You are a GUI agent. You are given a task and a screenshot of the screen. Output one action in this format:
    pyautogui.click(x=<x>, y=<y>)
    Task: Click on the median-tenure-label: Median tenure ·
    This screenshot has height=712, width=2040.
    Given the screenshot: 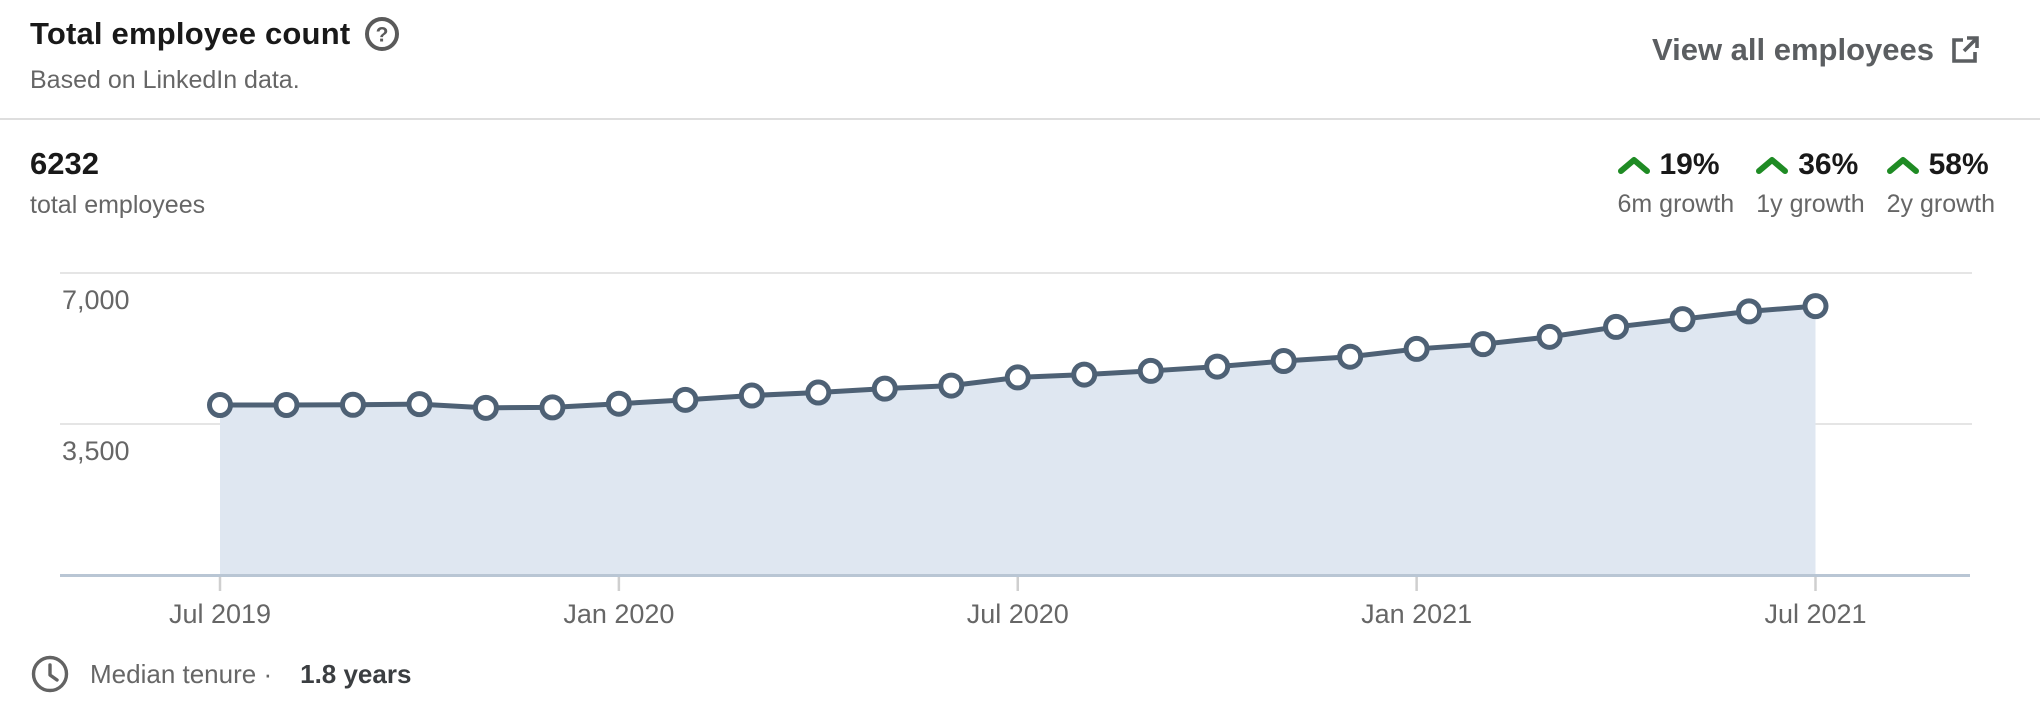 What is the action you would take?
    pyautogui.click(x=181, y=673)
    